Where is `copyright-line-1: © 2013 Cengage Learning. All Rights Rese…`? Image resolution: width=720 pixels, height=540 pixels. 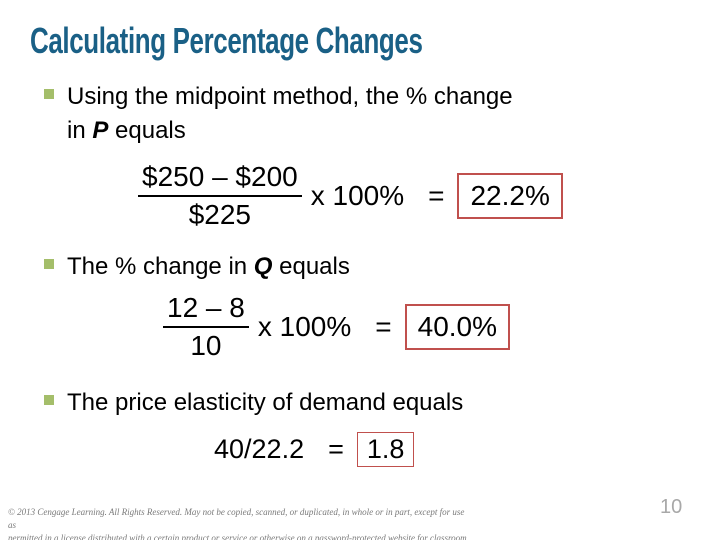 copyright-line-1: © 2013 Cengage Learning. All Rights Rese… is located at coordinates (236, 518).